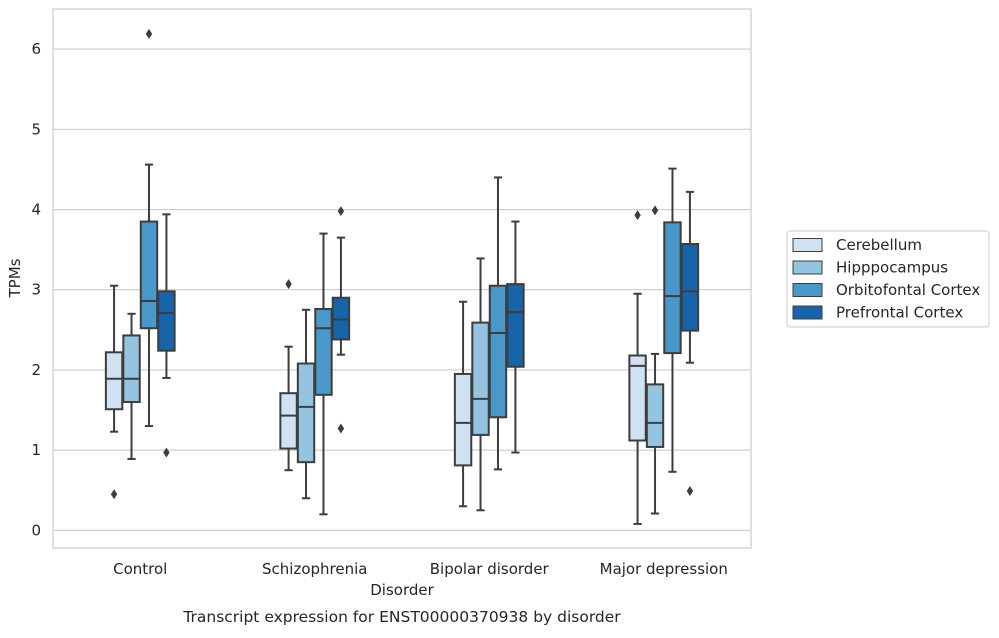  I want to click on x-tick-label: Major depression, so click(664, 569).